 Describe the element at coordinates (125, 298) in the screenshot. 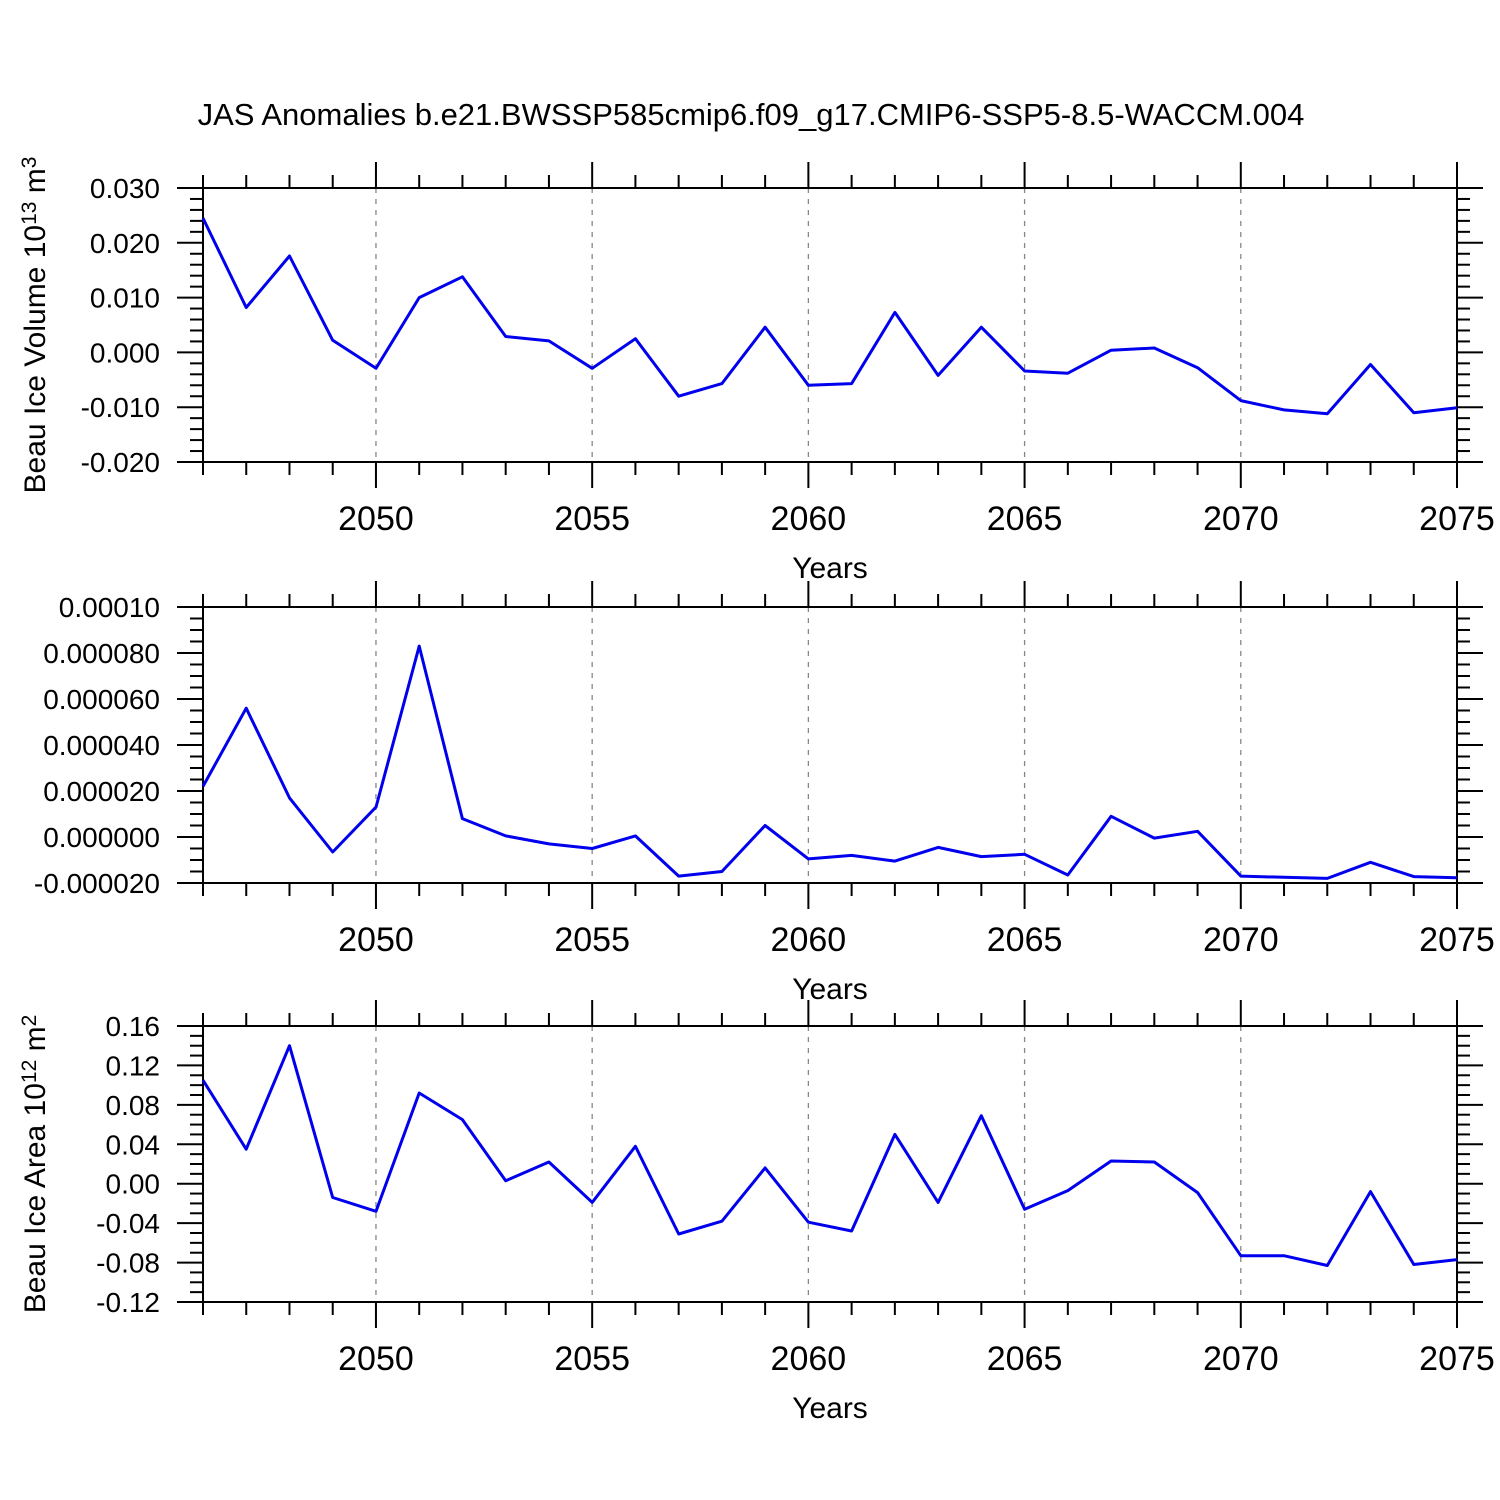

I see `y-tick-label: 0.010` at that location.